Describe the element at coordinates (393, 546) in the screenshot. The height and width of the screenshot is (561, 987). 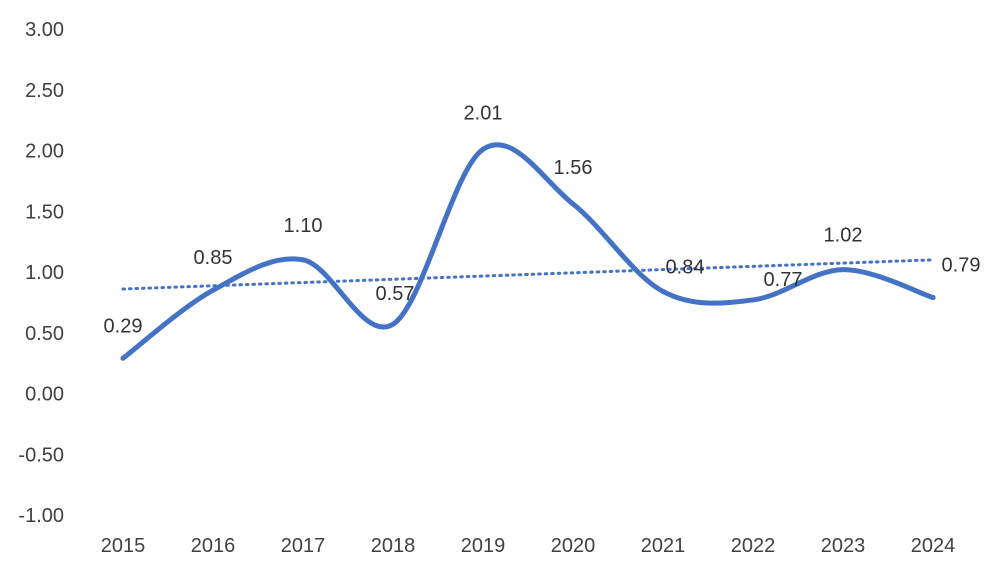
I see `x-tick-label-2018: 2018` at that location.